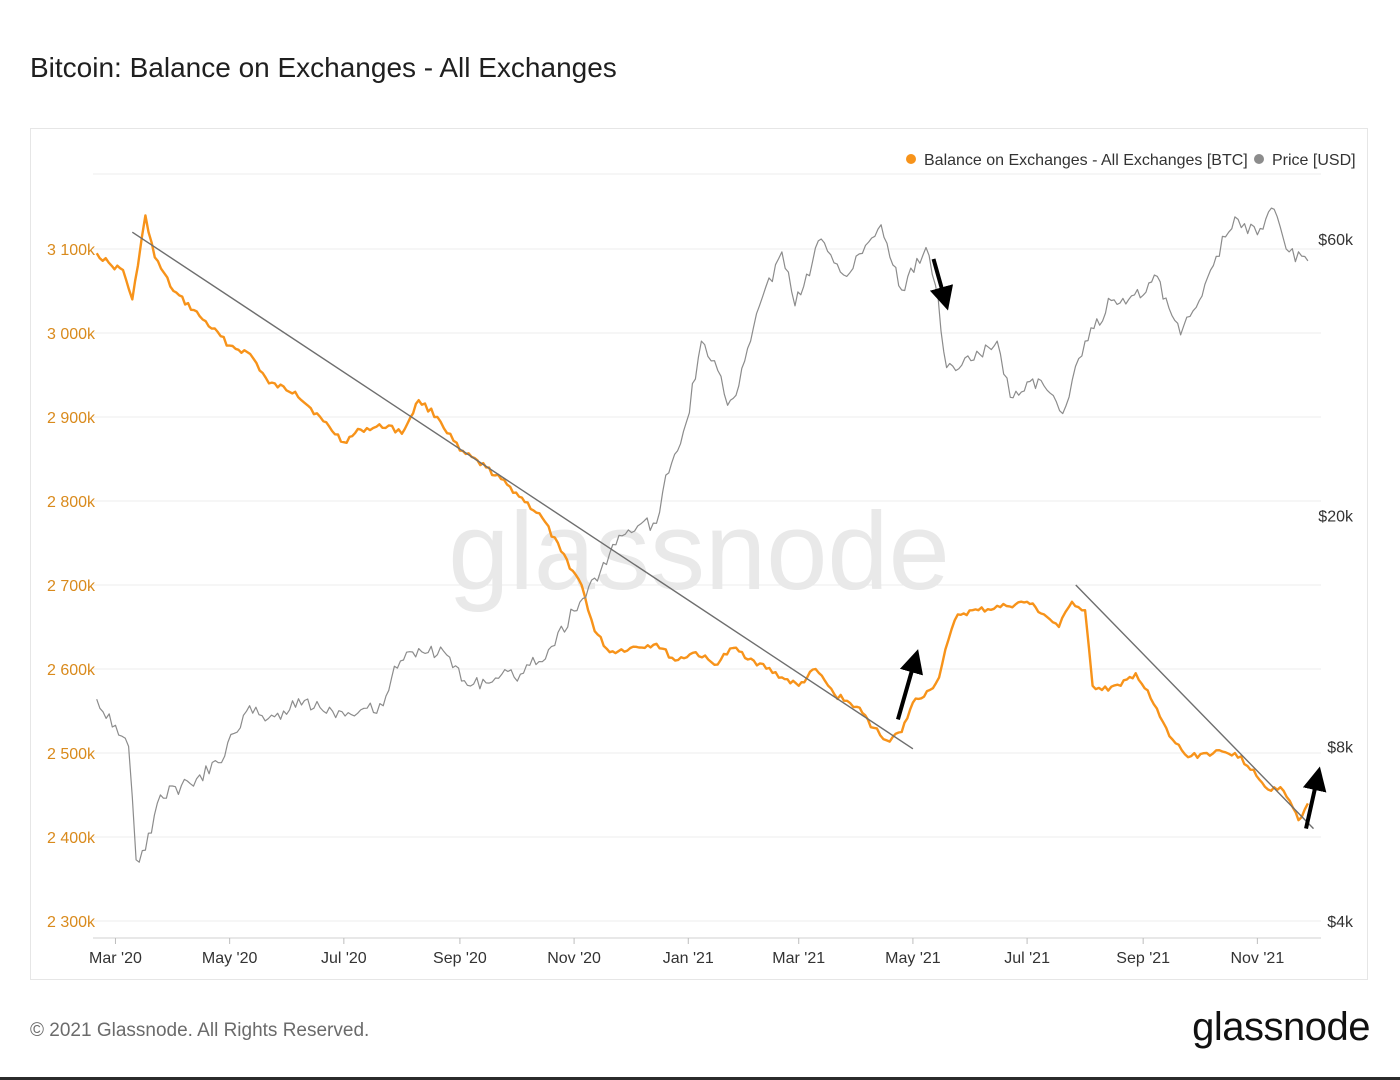 Image resolution: width=1400 pixels, height=1080 pixels. What do you see at coordinates (913, 958) in the screenshot?
I see `x-tick-label: May '21` at bounding box center [913, 958].